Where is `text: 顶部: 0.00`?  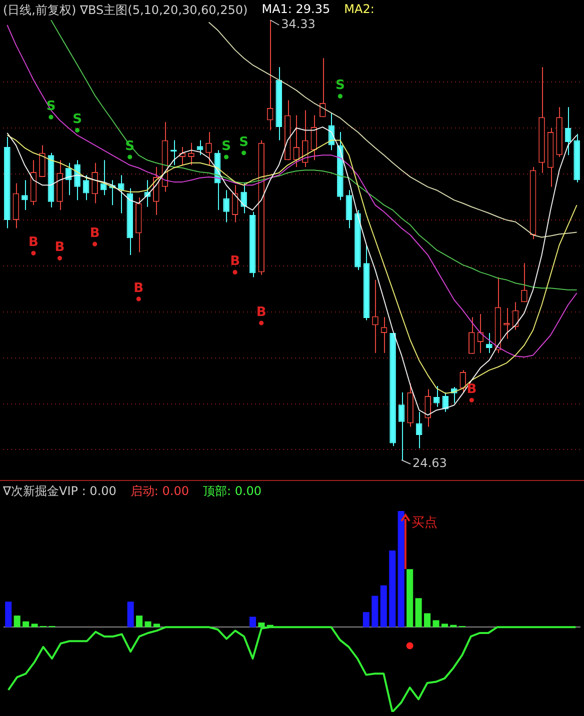
text: 顶部: 0.00 is located at coordinates (232, 491).